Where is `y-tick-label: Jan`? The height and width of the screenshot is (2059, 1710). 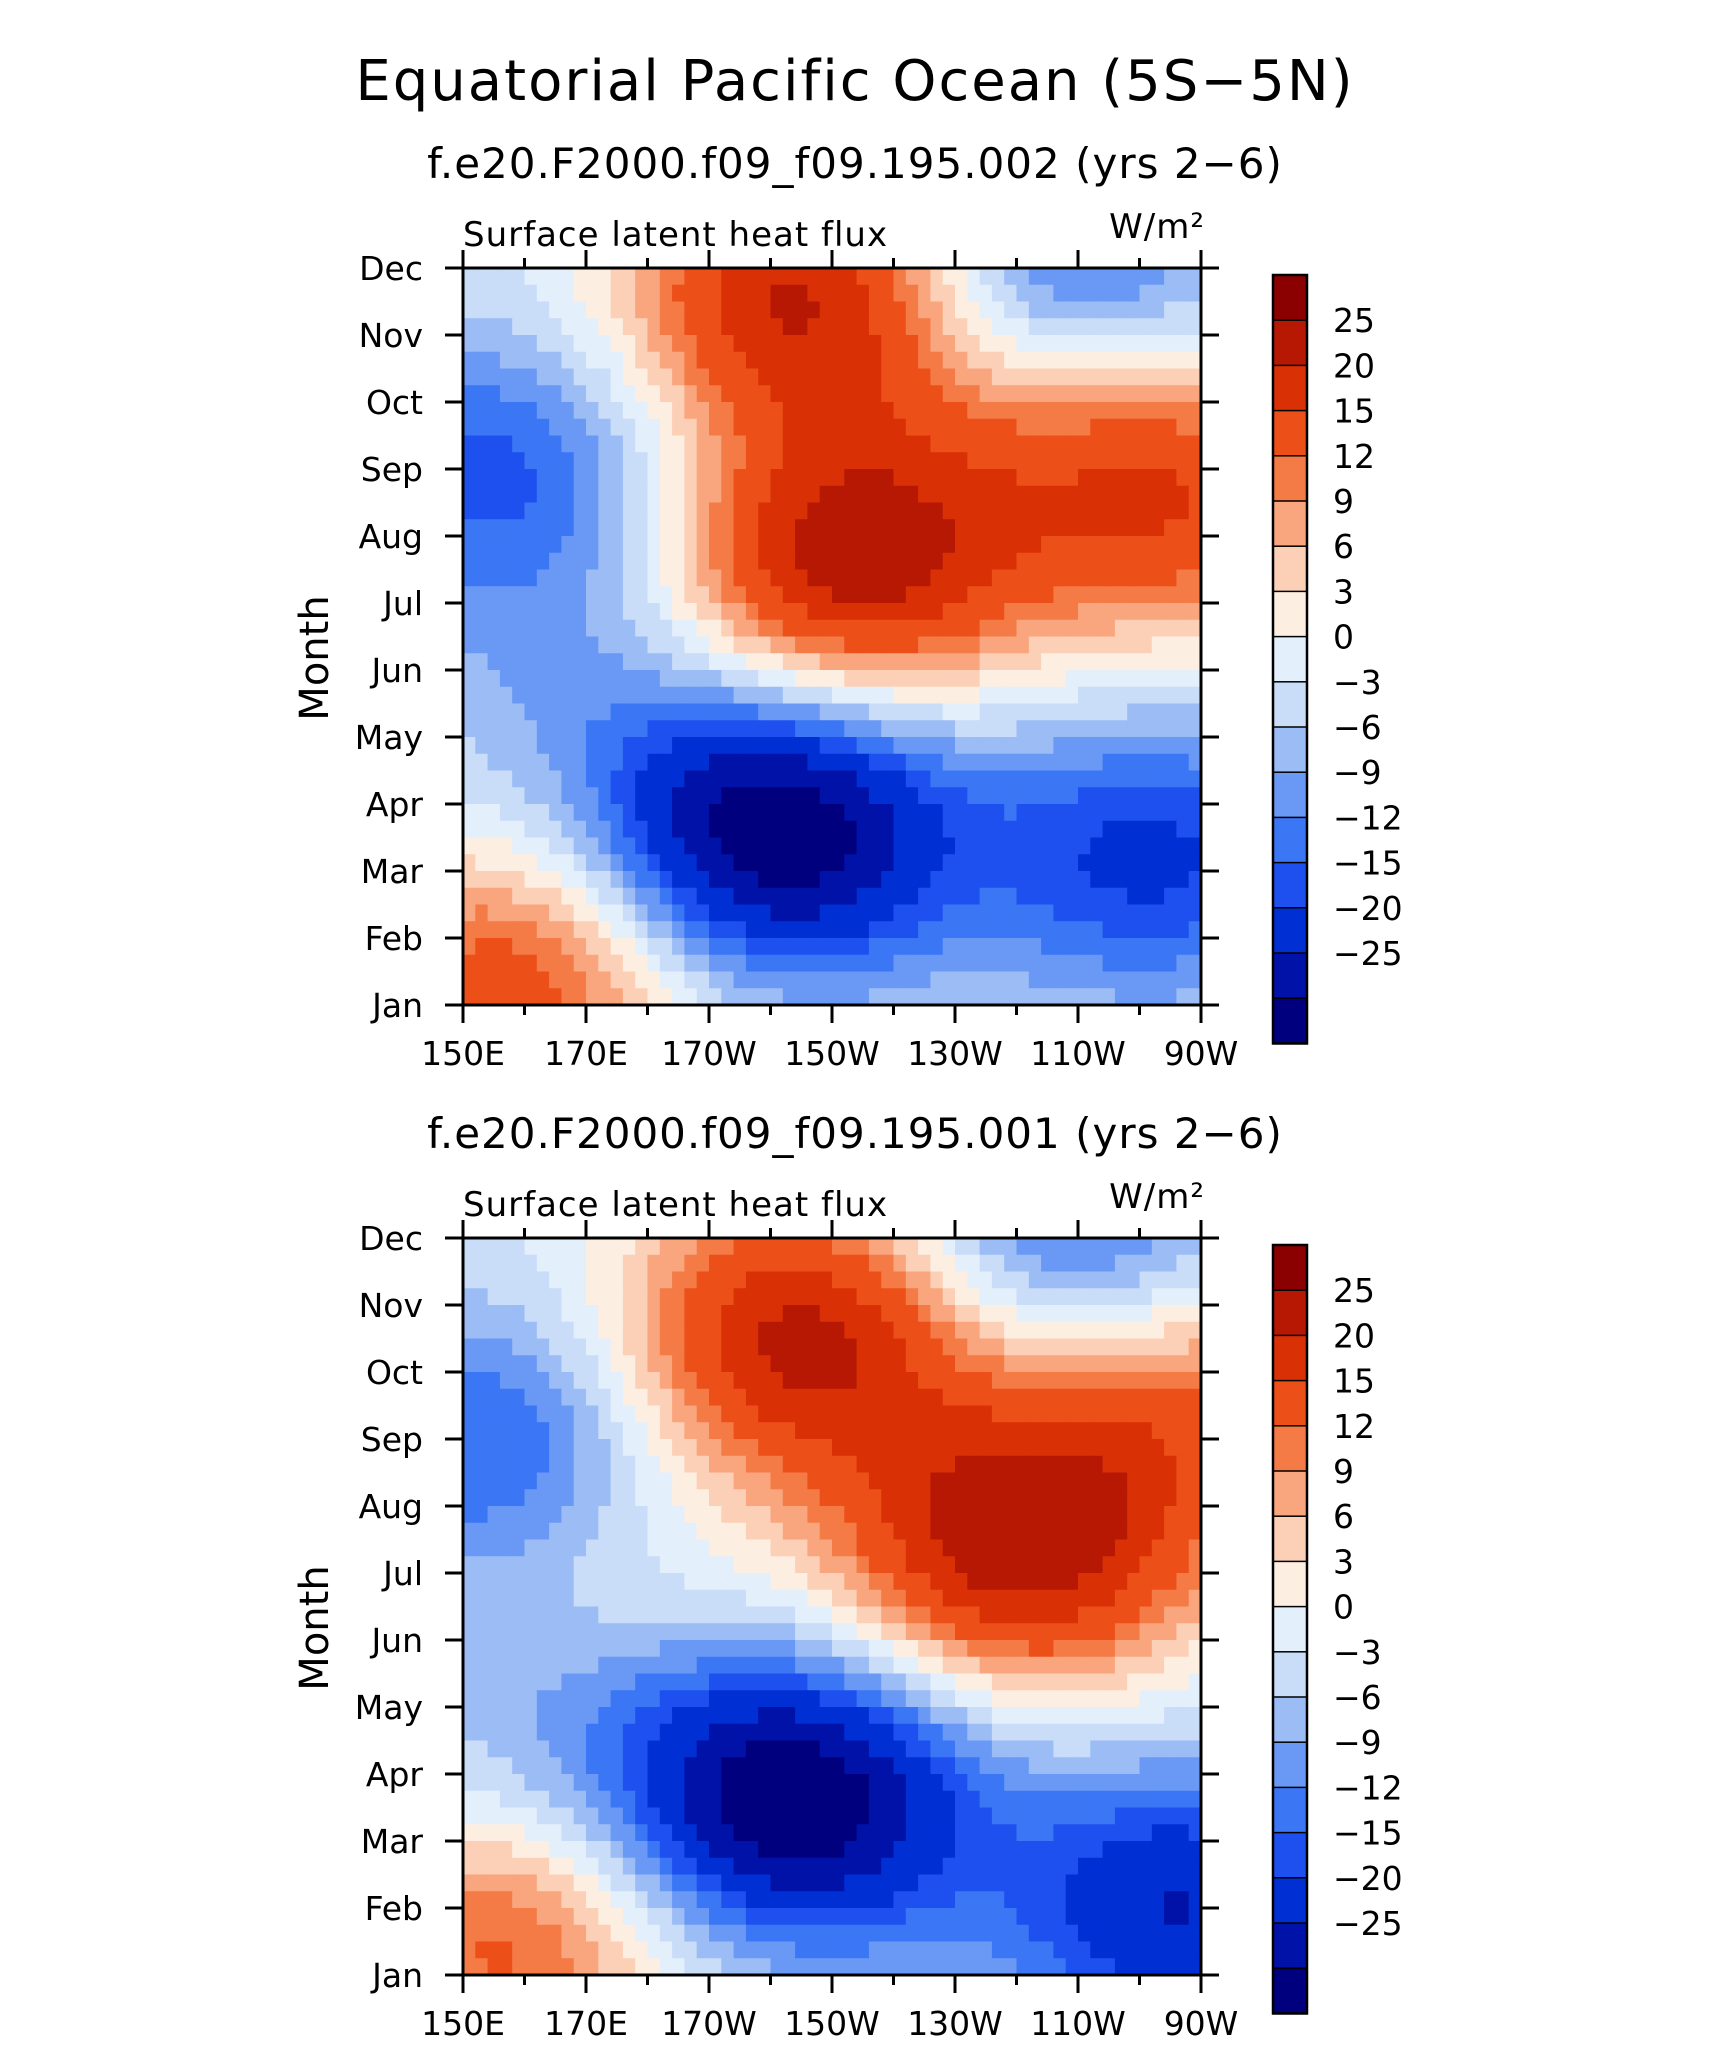
y-tick-label: Jan is located at coordinates (396, 1005).